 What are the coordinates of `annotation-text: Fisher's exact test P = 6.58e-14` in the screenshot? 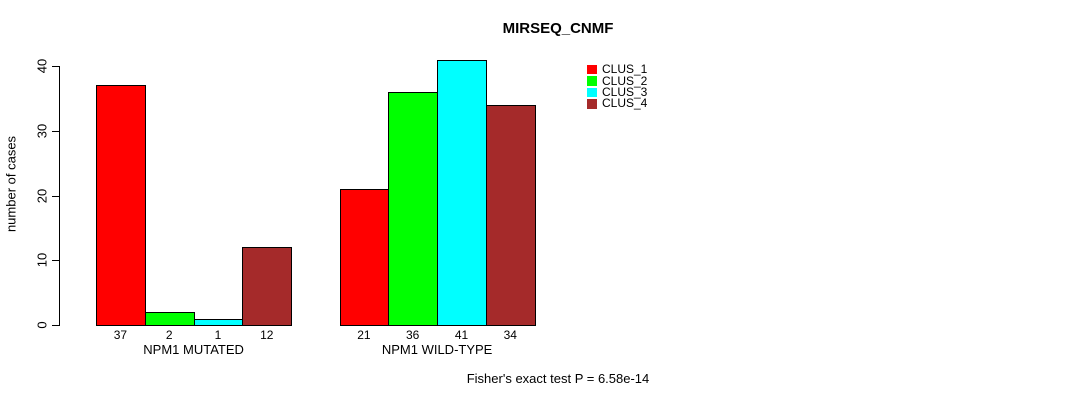 It's located at (558, 378).